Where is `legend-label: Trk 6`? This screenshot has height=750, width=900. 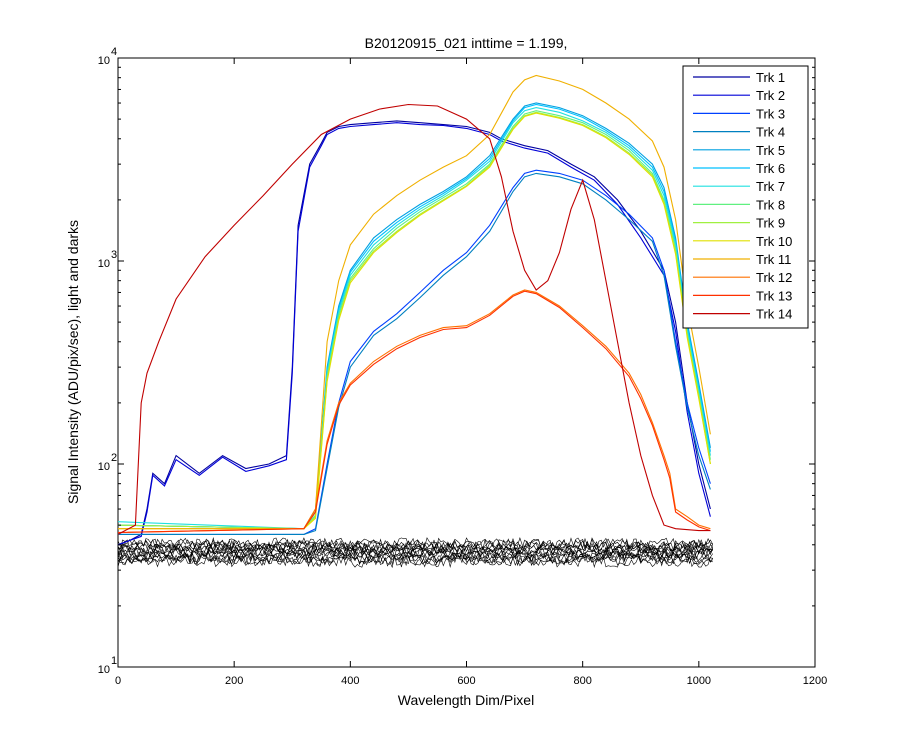 legend-label: Trk 6 is located at coordinates (770, 168).